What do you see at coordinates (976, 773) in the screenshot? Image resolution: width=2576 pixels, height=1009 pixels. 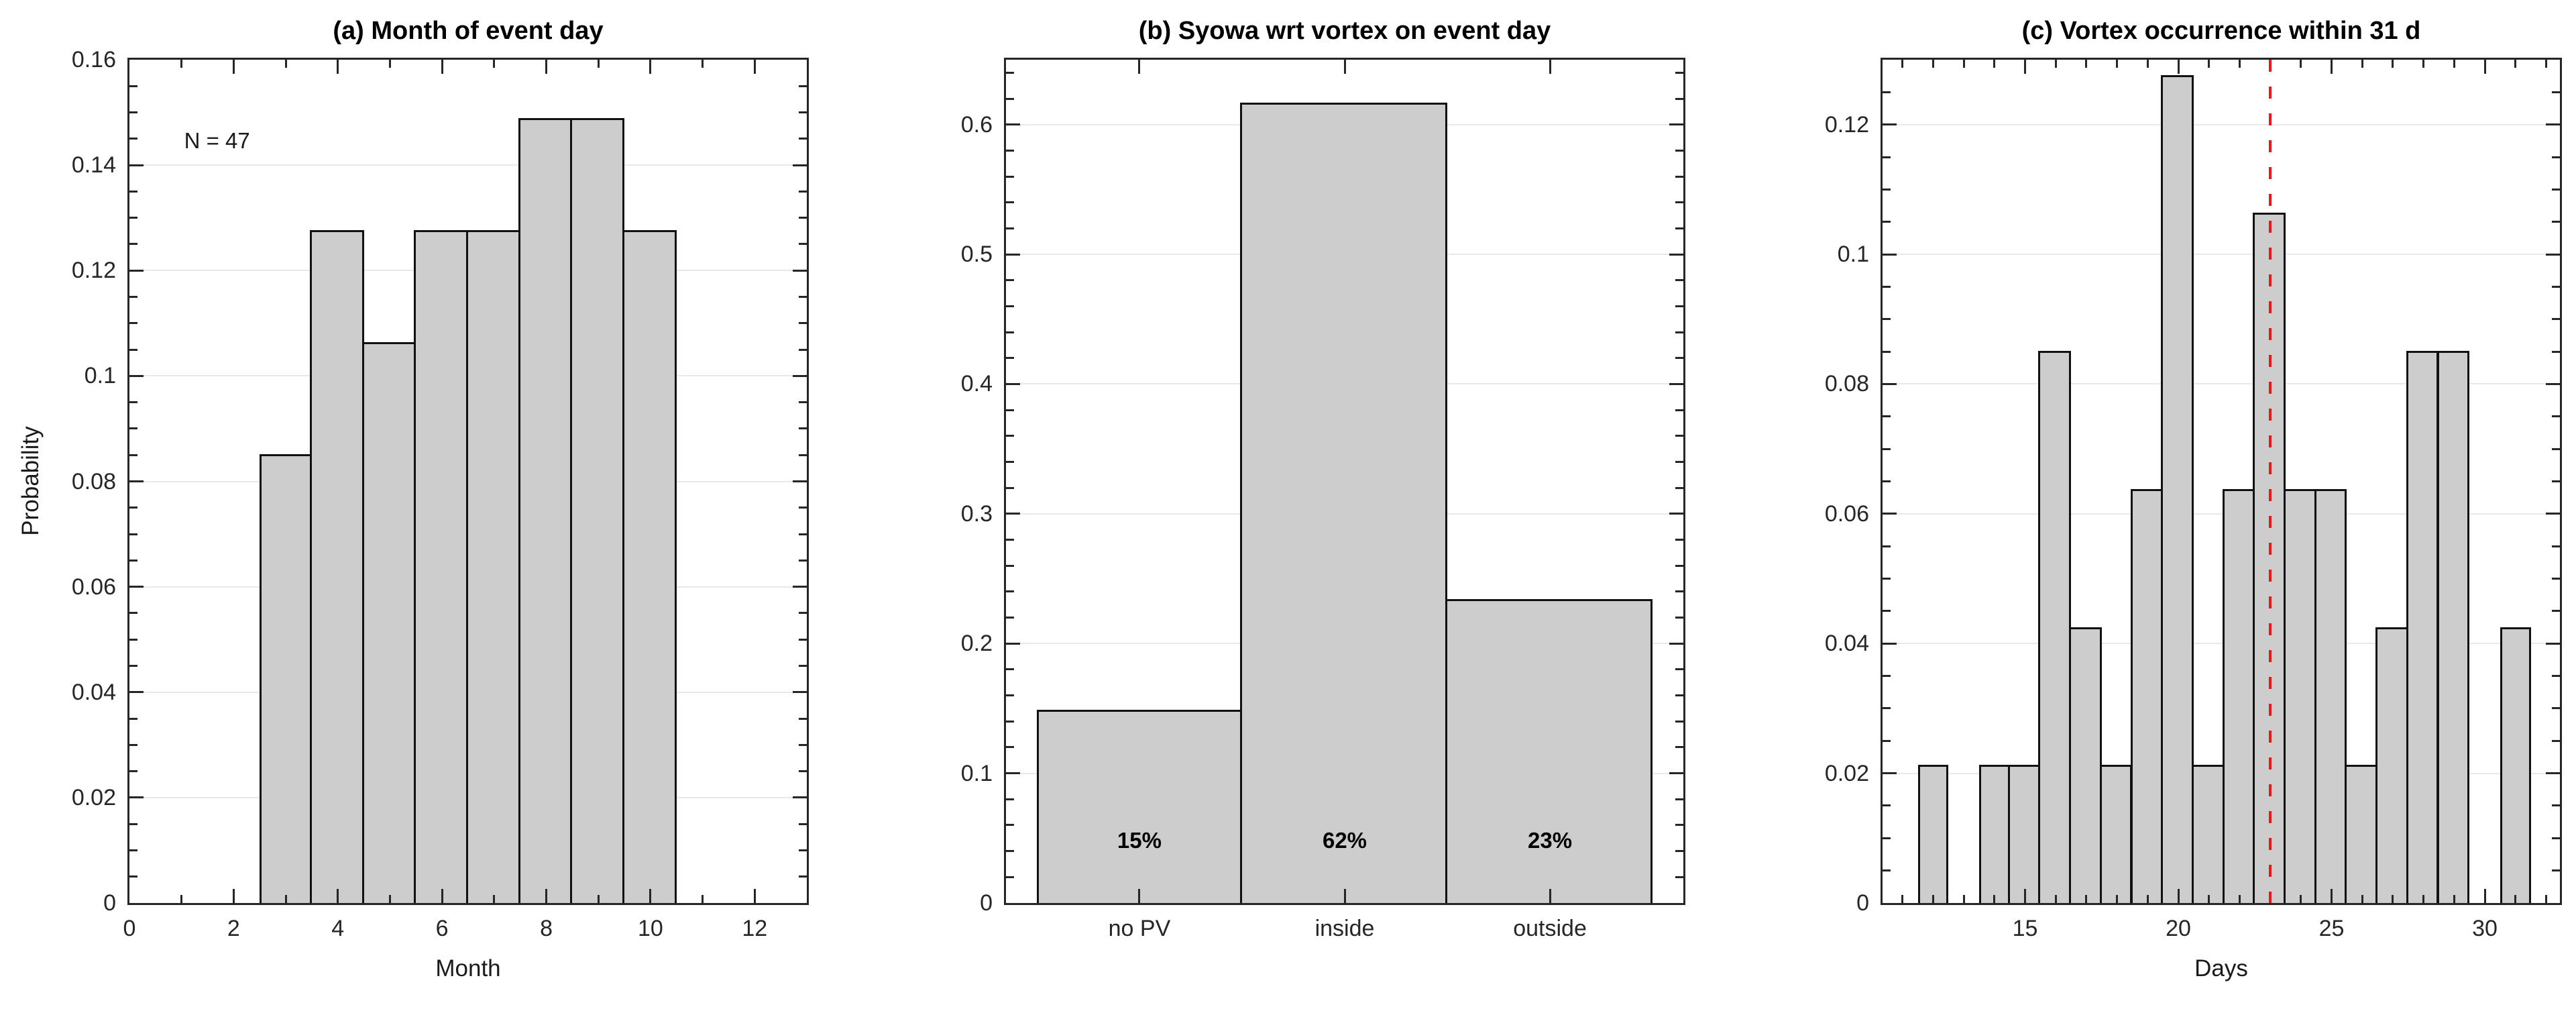 I see `y-tick-label: 0.1` at bounding box center [976, 773].